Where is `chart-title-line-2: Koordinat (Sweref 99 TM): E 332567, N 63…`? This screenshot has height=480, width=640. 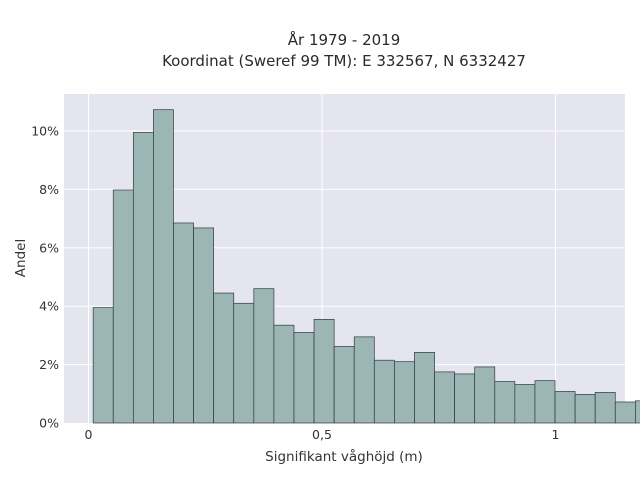 chart-title-line-2: Koordinat (Sweref 99 TM): E 332567, N 63… is located at coordinates (344, 61).